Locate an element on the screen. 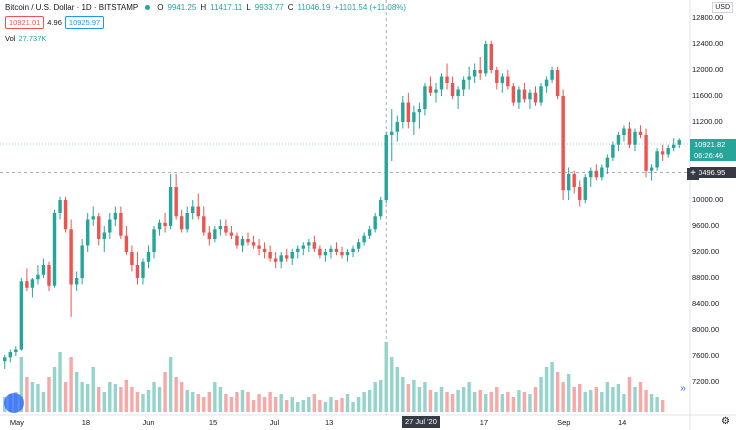 This screenshot has height=430, width=736. change-value: +1101.54 (+11.08%) is located at coordinates (370, 7).